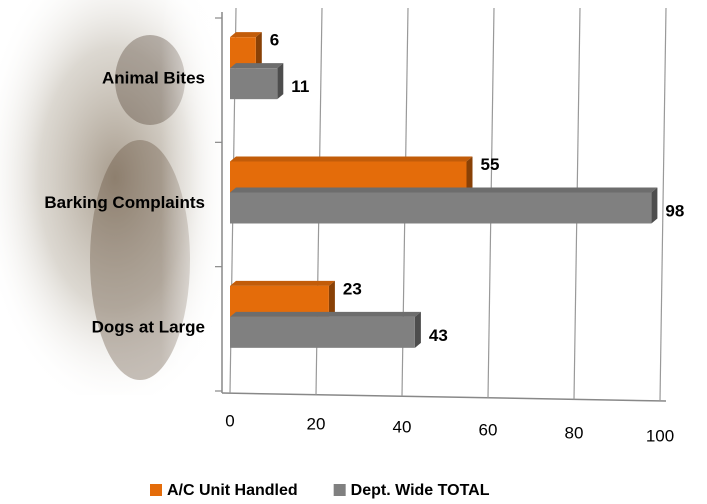 The height and width of the screenshot is (504, 707). What do you see at coordinates (402, 426) in the screenshot?
I see `x-tick-label: 40` at bounding box center [402, 426].